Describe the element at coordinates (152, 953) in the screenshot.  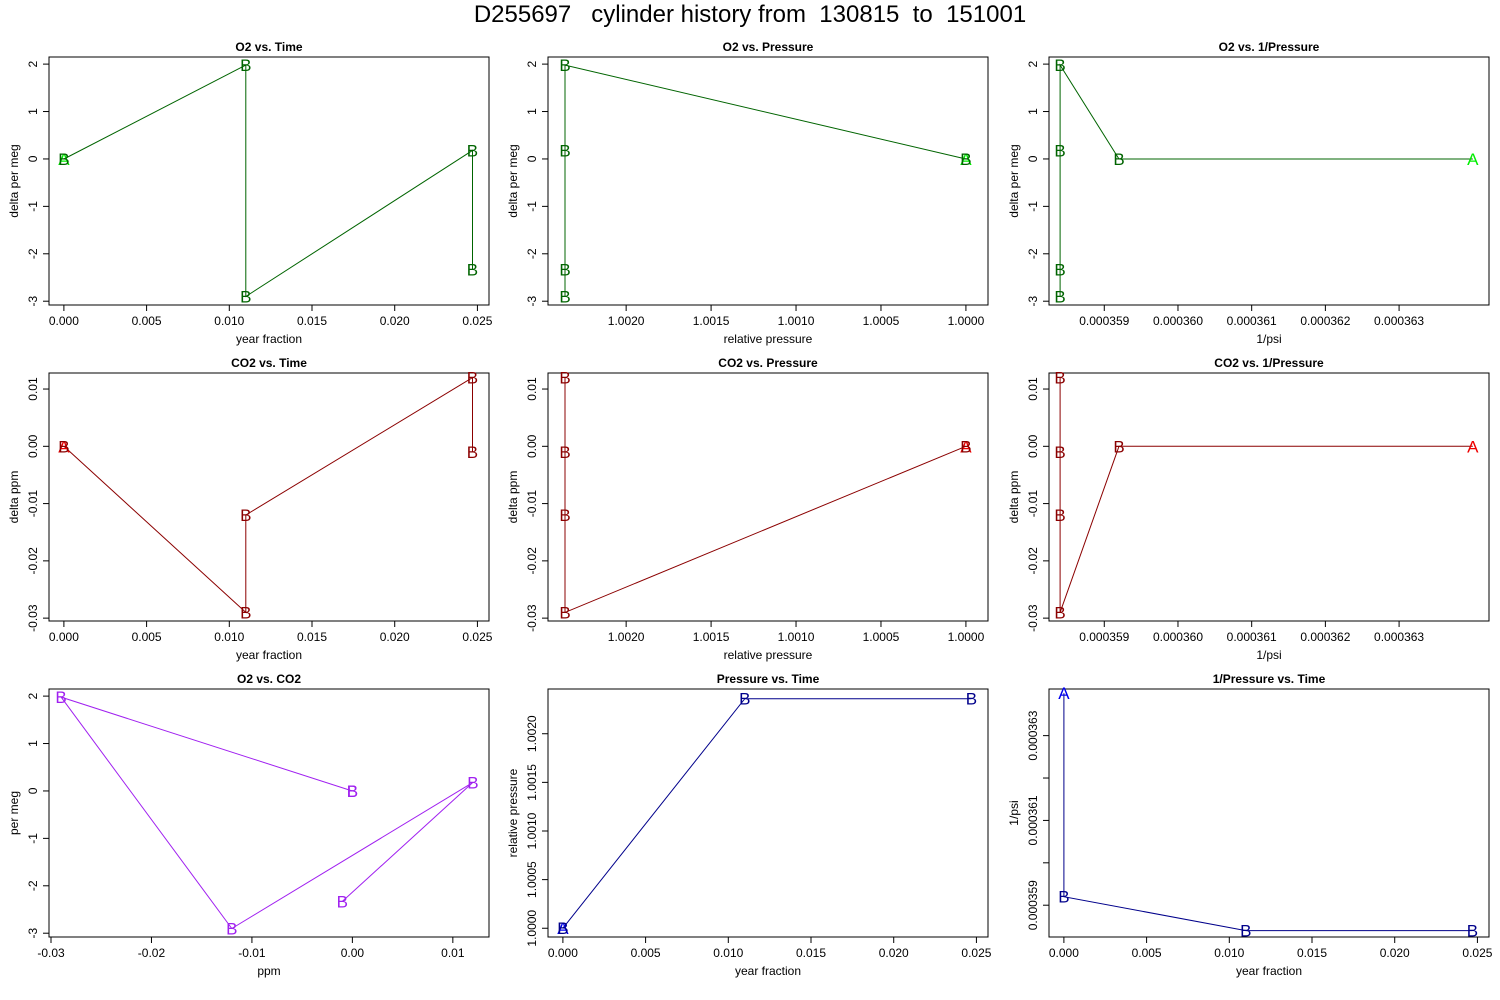
I see `x-tick-label: -0.02` at that location.